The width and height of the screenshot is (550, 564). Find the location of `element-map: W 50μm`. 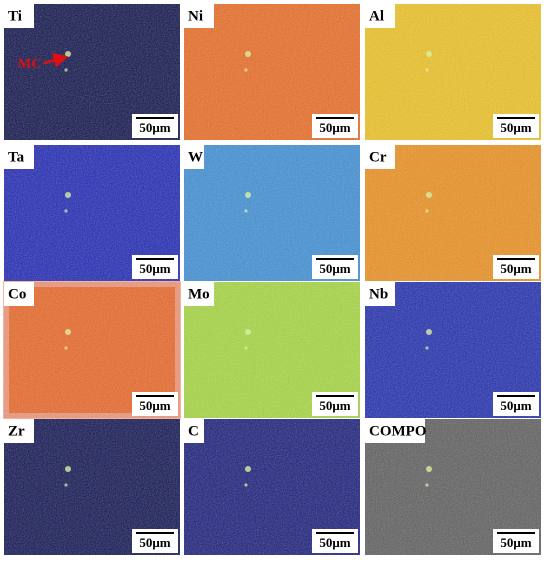

element-map: W 50μm is located at coordinates (272, 213).